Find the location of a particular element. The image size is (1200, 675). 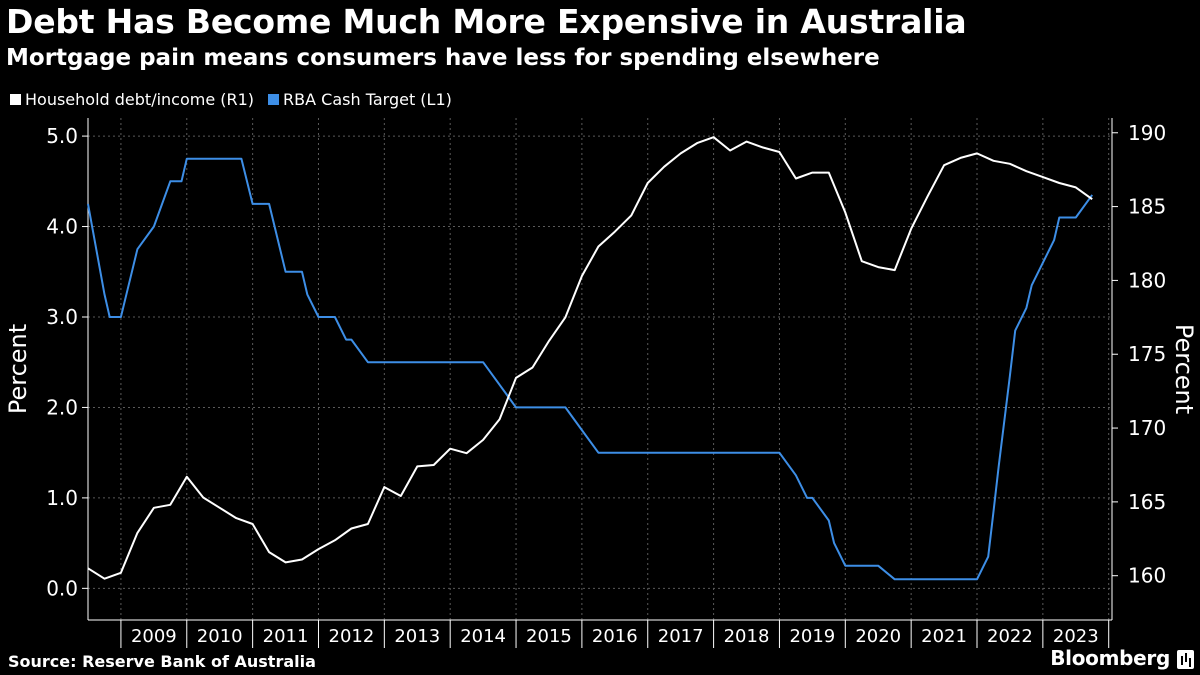

brand-name: Bloomberg is located at coordinates (1110, 658).